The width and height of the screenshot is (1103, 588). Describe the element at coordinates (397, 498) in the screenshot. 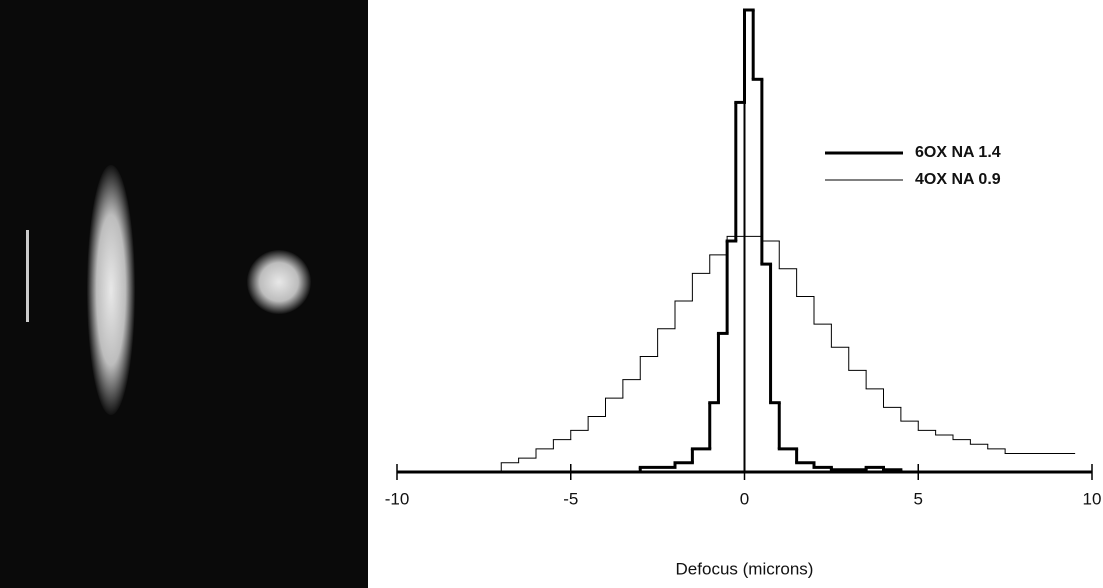

I see `x-tick-label: -10` at that location.